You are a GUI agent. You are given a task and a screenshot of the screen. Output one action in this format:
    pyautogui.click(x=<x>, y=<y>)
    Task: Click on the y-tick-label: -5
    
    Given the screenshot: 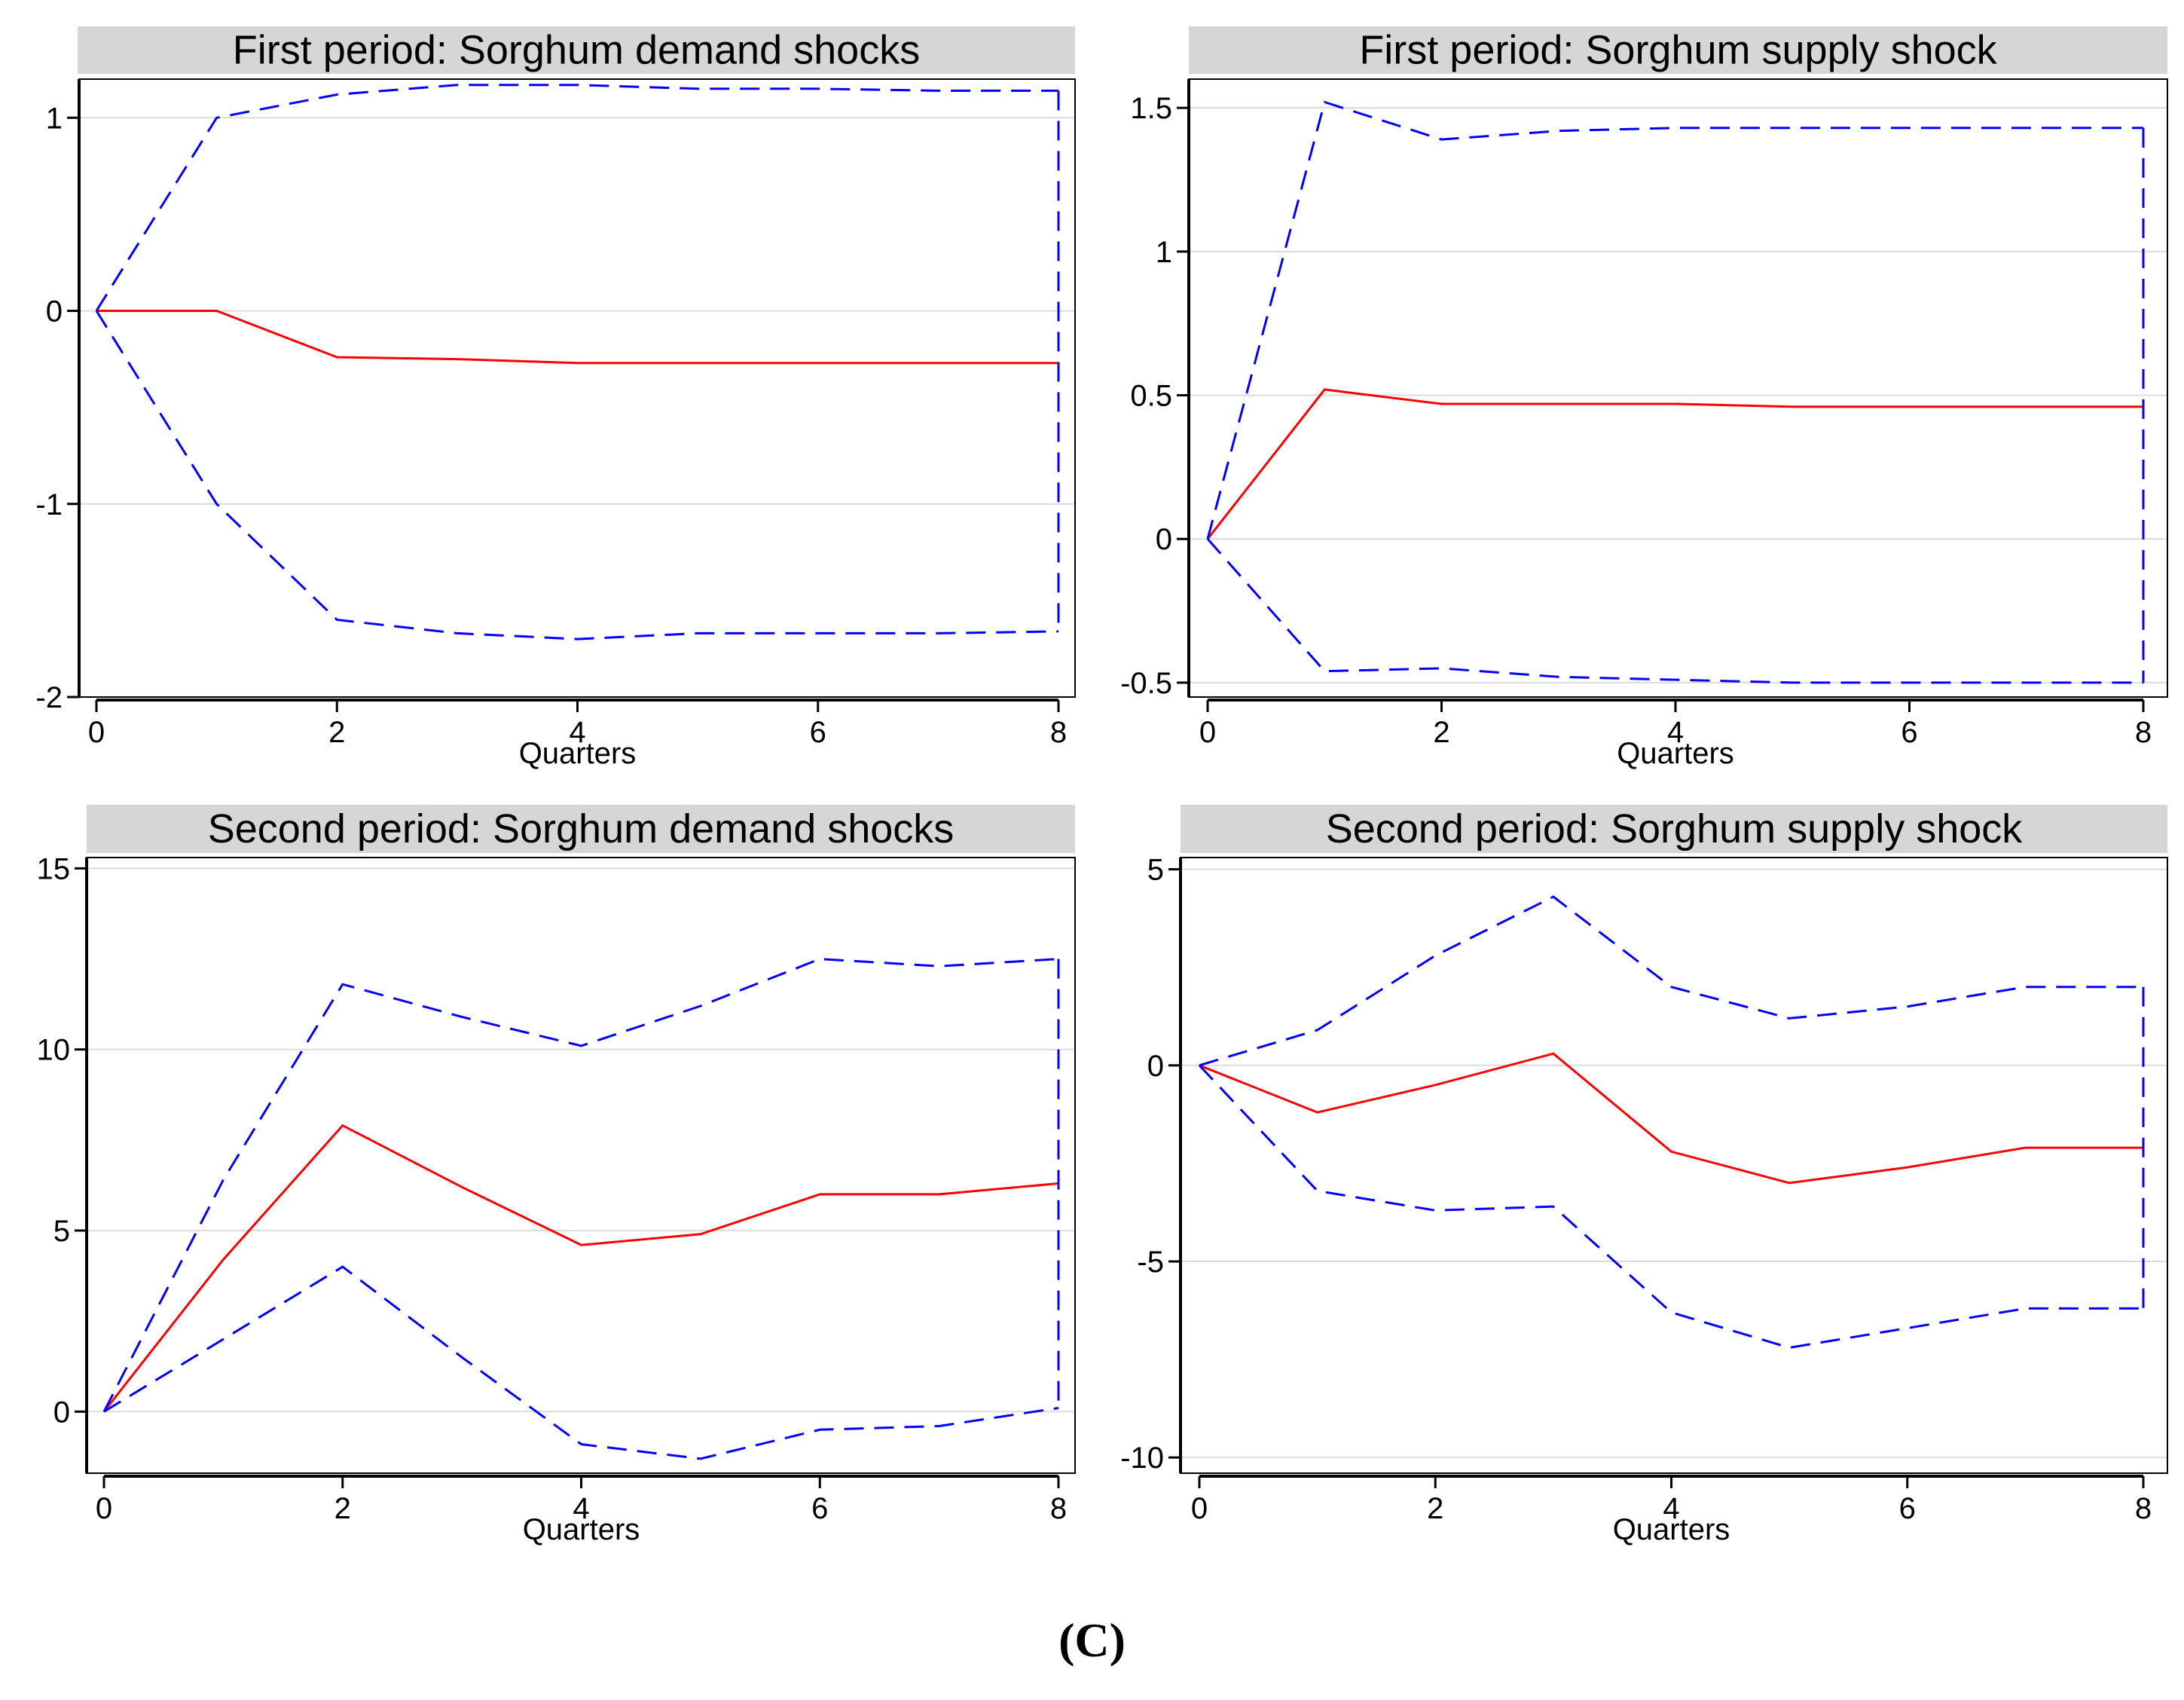 What is the action you would take?
    pyautogui.click(x=1150, y=1262)
    